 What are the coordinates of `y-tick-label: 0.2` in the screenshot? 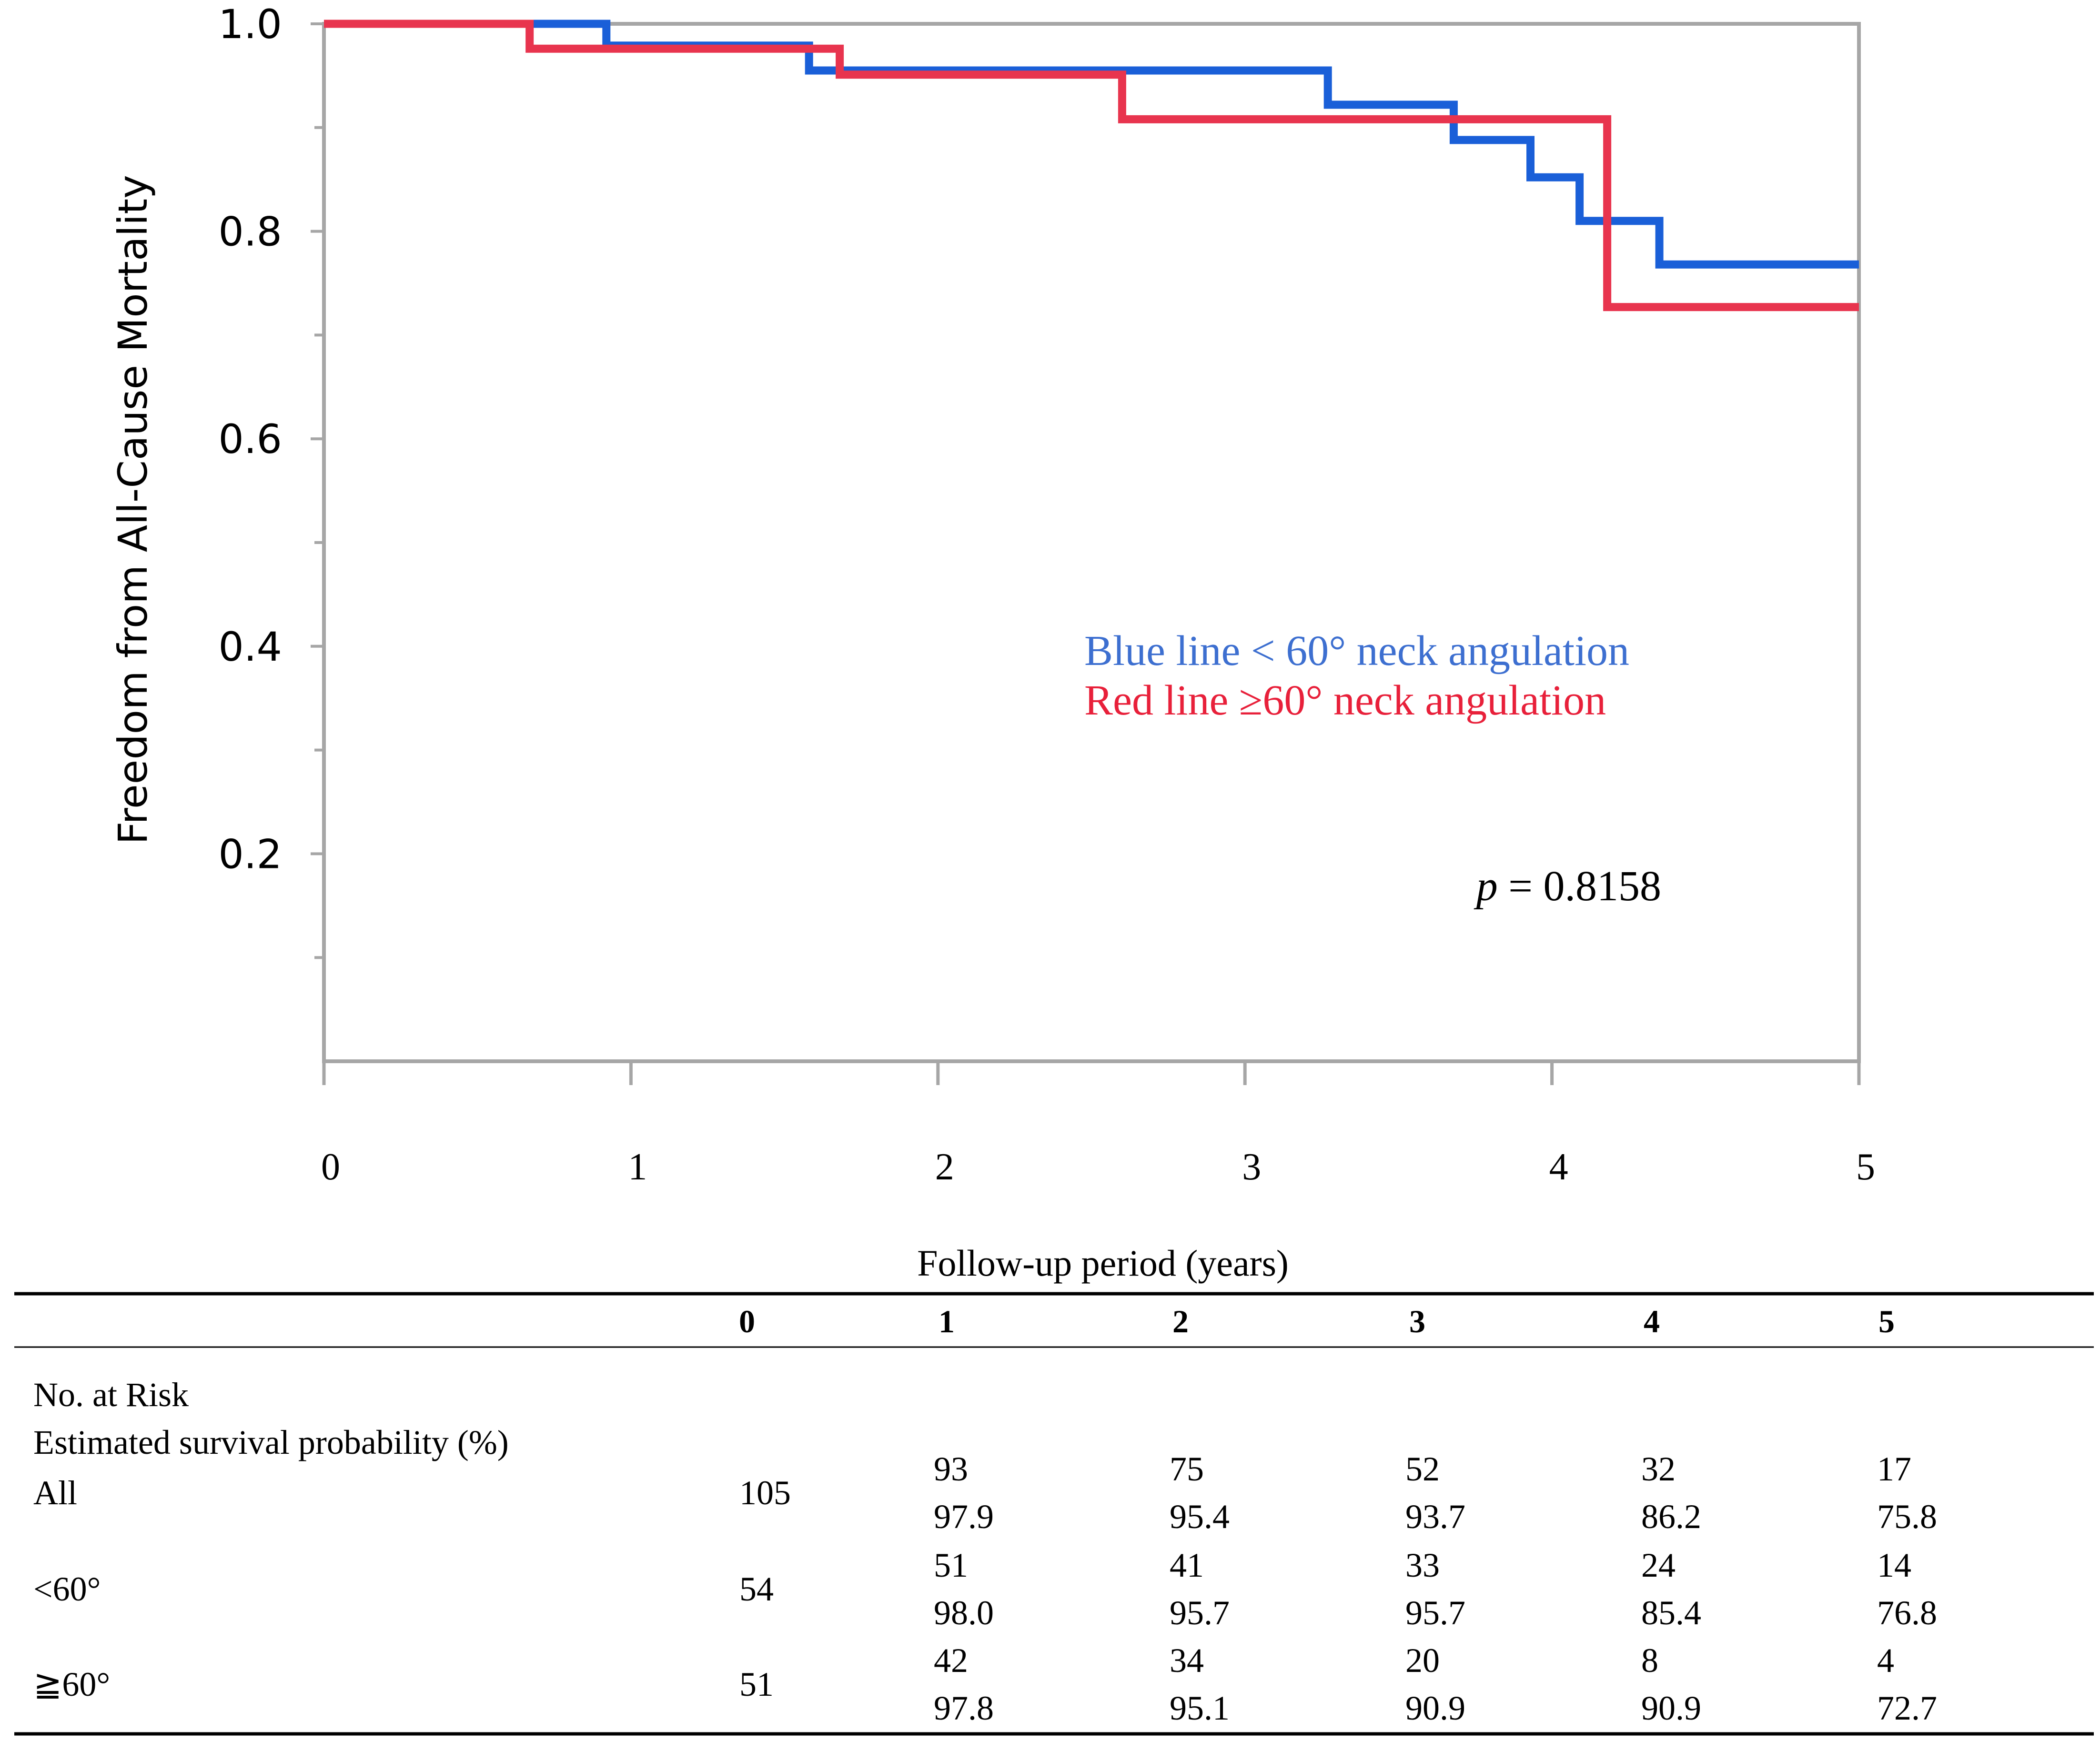 It's located at (250, 854).